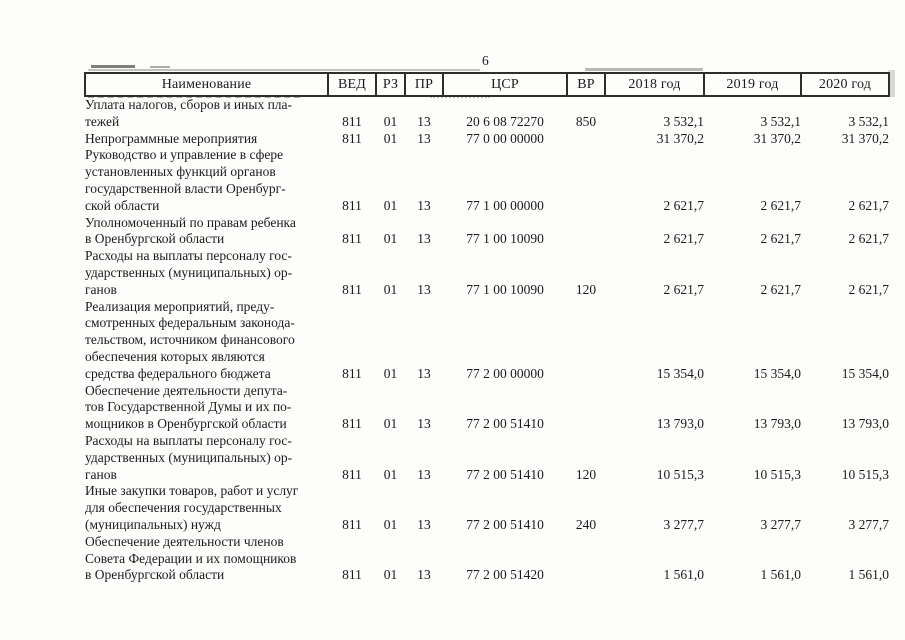 The image size is (905, 640). I want to click on cell-csr: 77 2 00 00000, so click(505, 373).